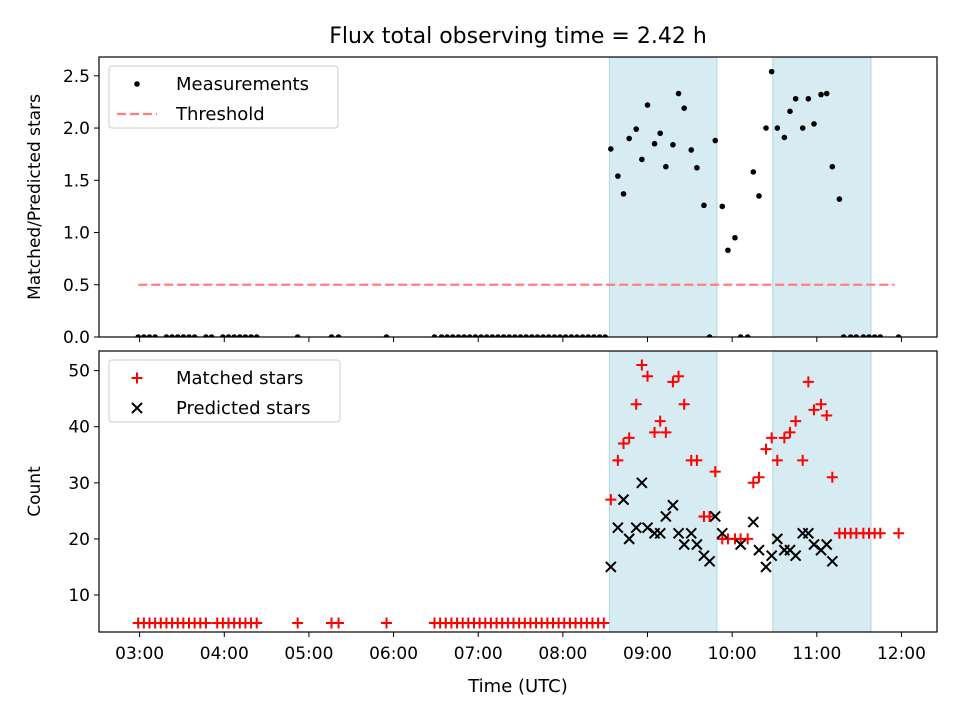 This screenshot has width=960, height=720. Describe the element at coordinates (393, 654) in the screenshot. I see `x-tick-label: 06:00` at that location.